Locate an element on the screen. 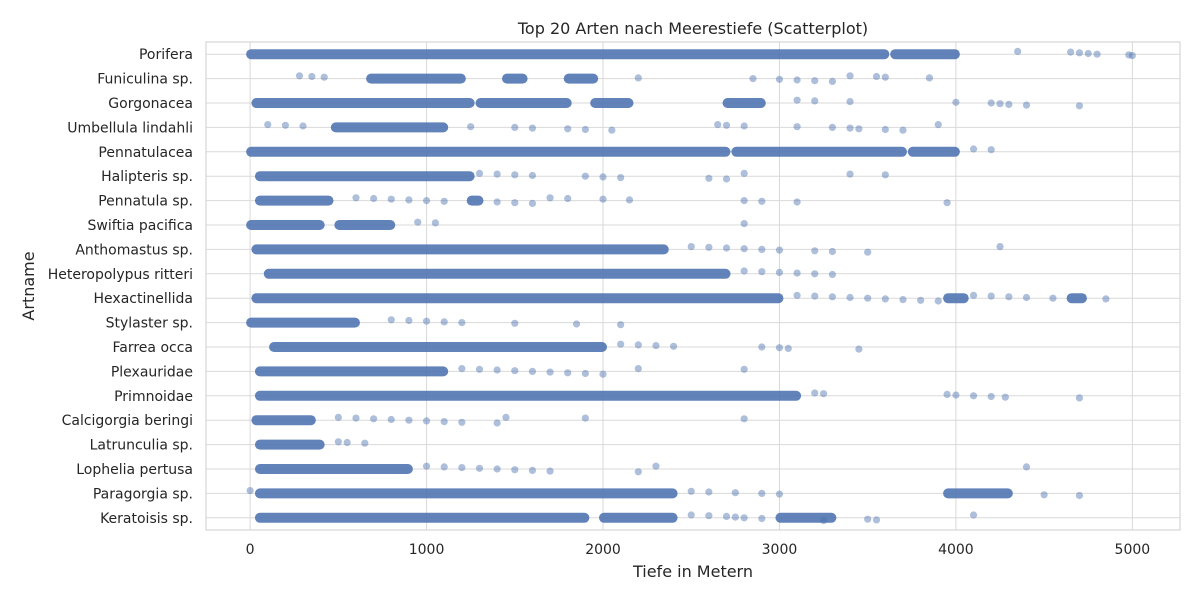  y-tick-label: Calcigorgia beringi is located at coordinates (127, 421).